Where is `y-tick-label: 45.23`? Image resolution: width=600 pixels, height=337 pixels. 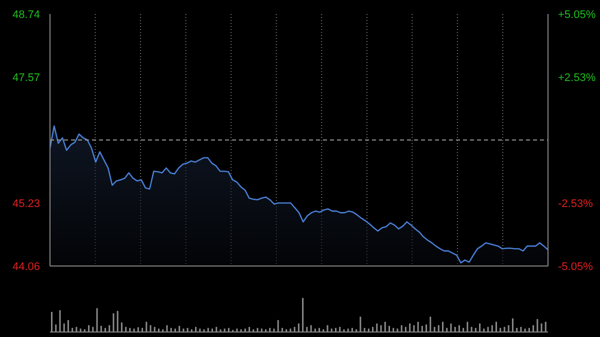
y-tick-label: 45.23 is located at coordinates (26, 204).